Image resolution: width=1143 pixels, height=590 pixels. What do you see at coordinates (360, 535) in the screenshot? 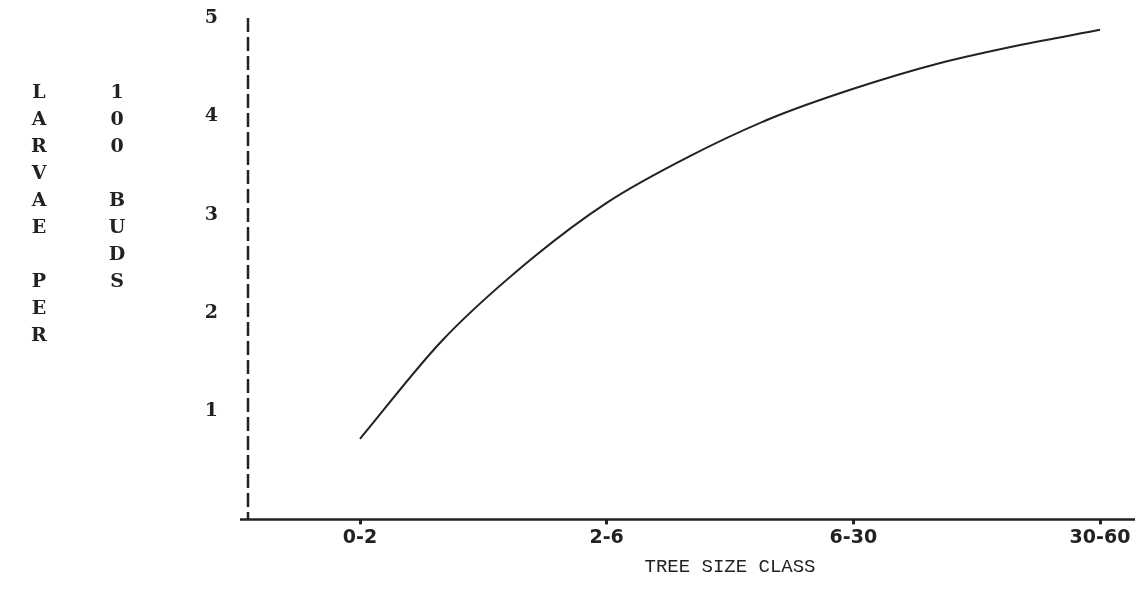
I see `x-tick-label: 0-2` at bounding box center [360, 535].